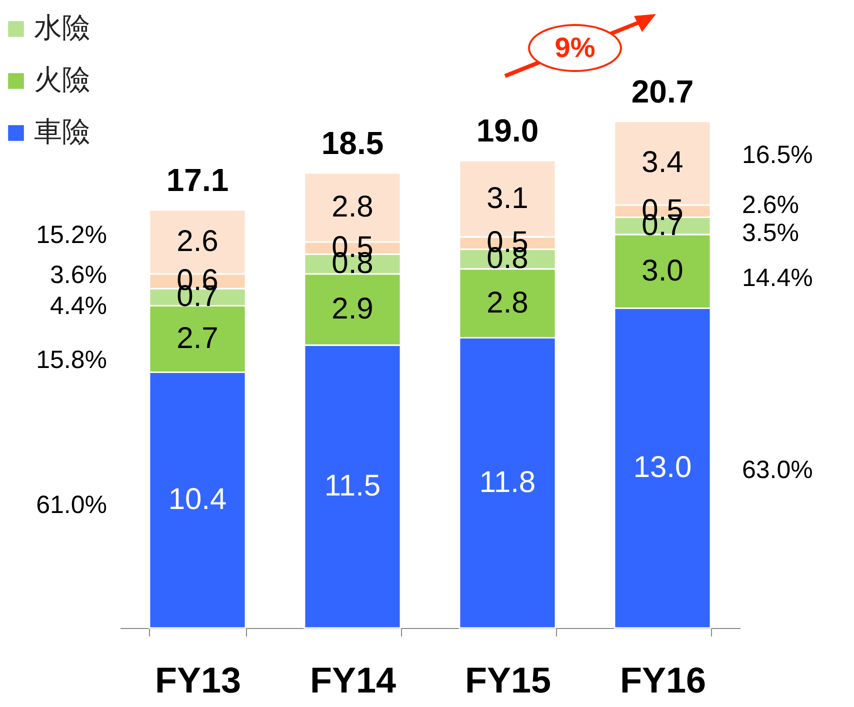  I want to click on total-label: 20.7, so click(662, 91).